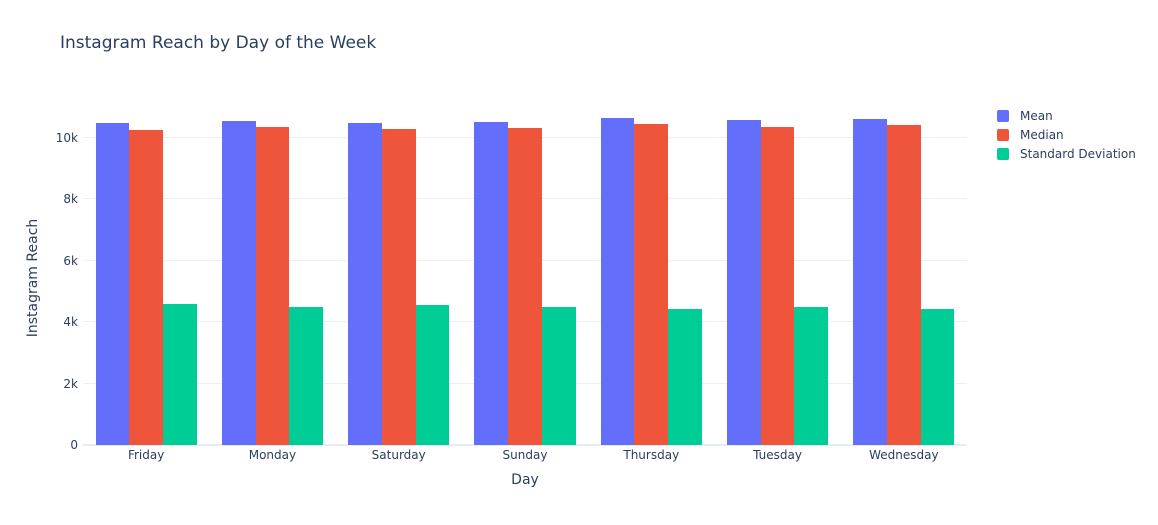  I want to click on x-tick-label-saturday: Saturday, so click(398, 455).